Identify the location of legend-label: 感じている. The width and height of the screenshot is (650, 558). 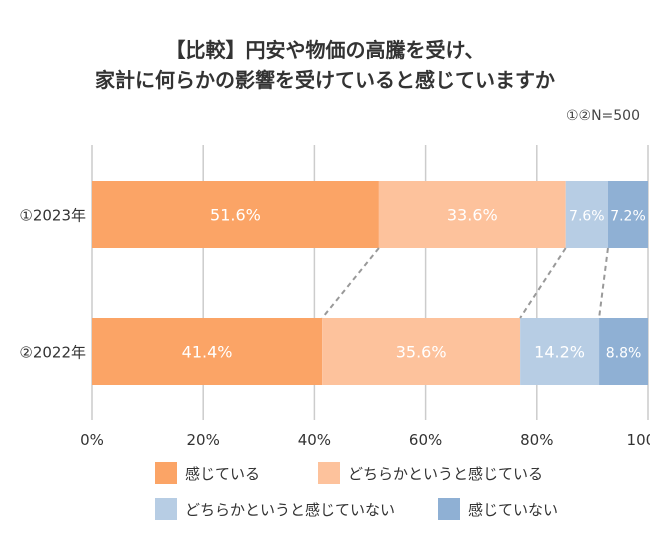
(223, 473).